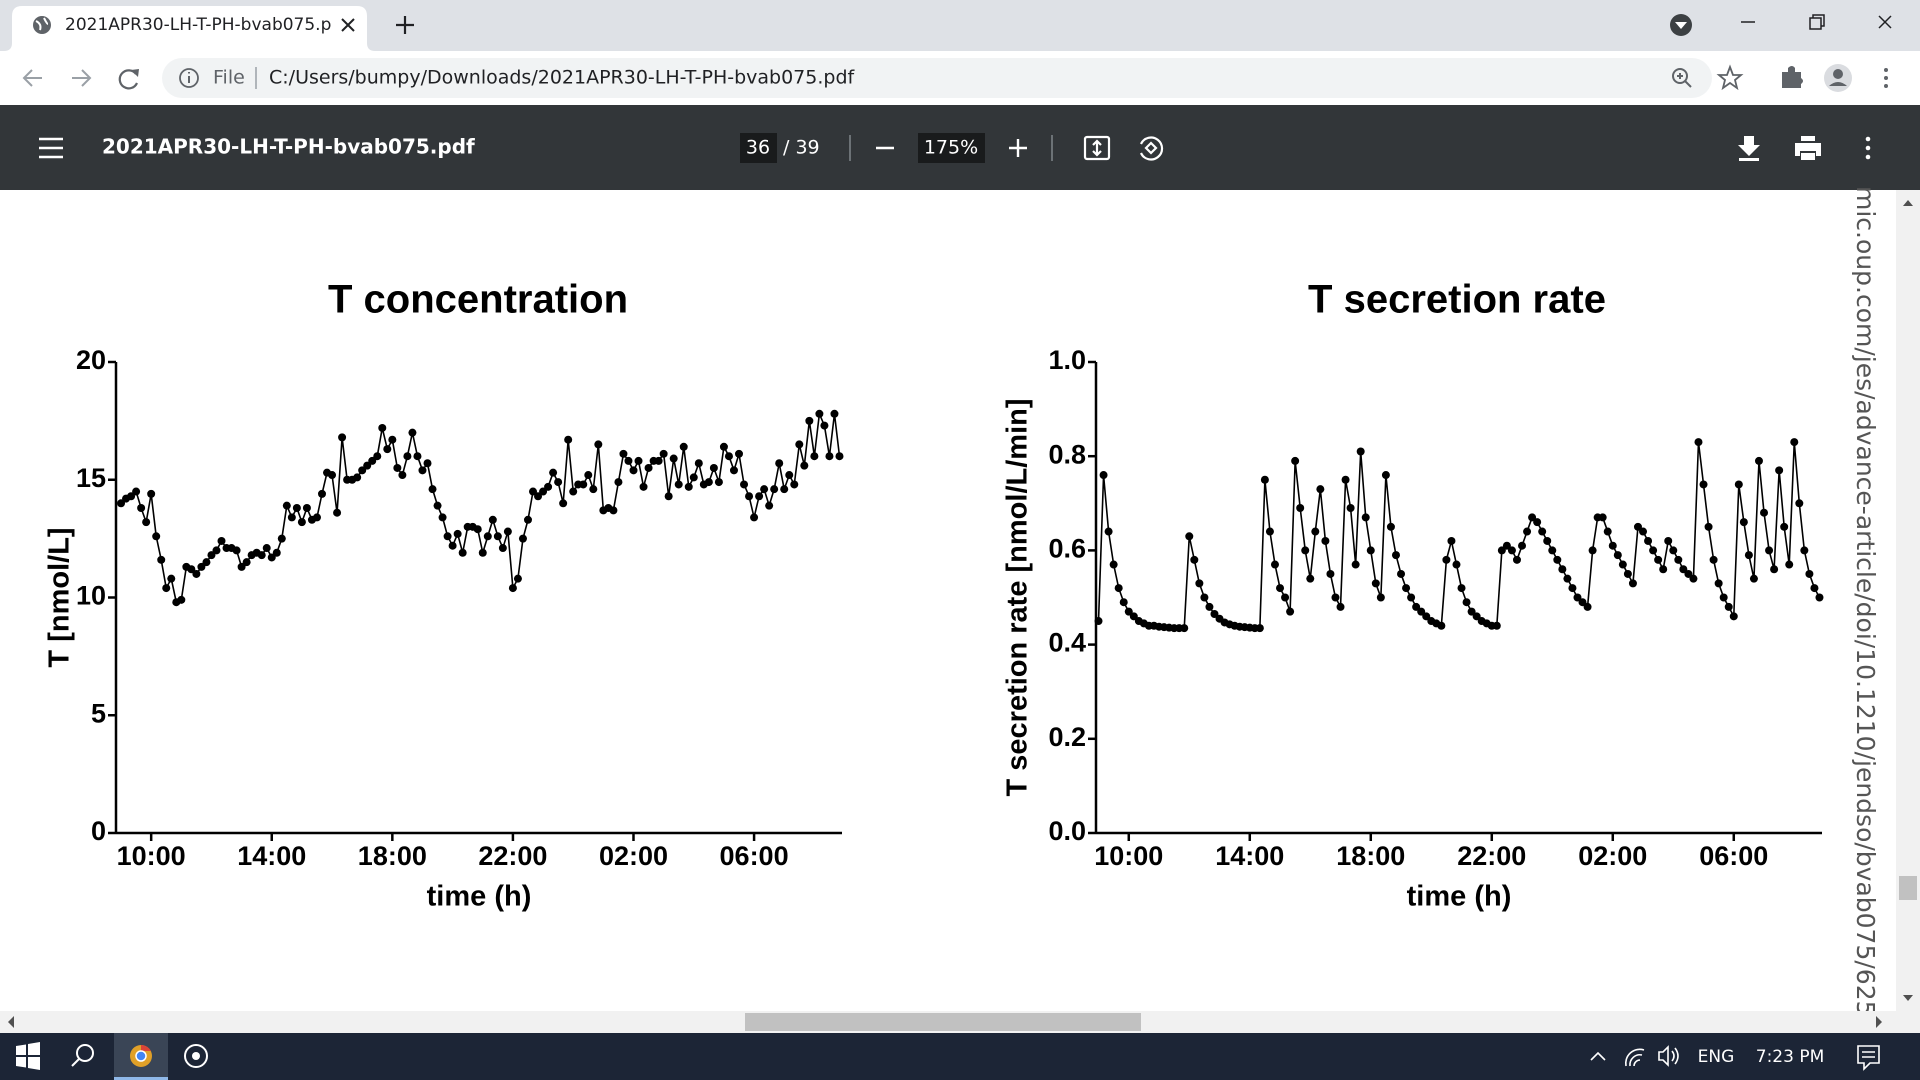 The image size is (1920, 1080). I want to click on tab-search, so click(1681, 25).